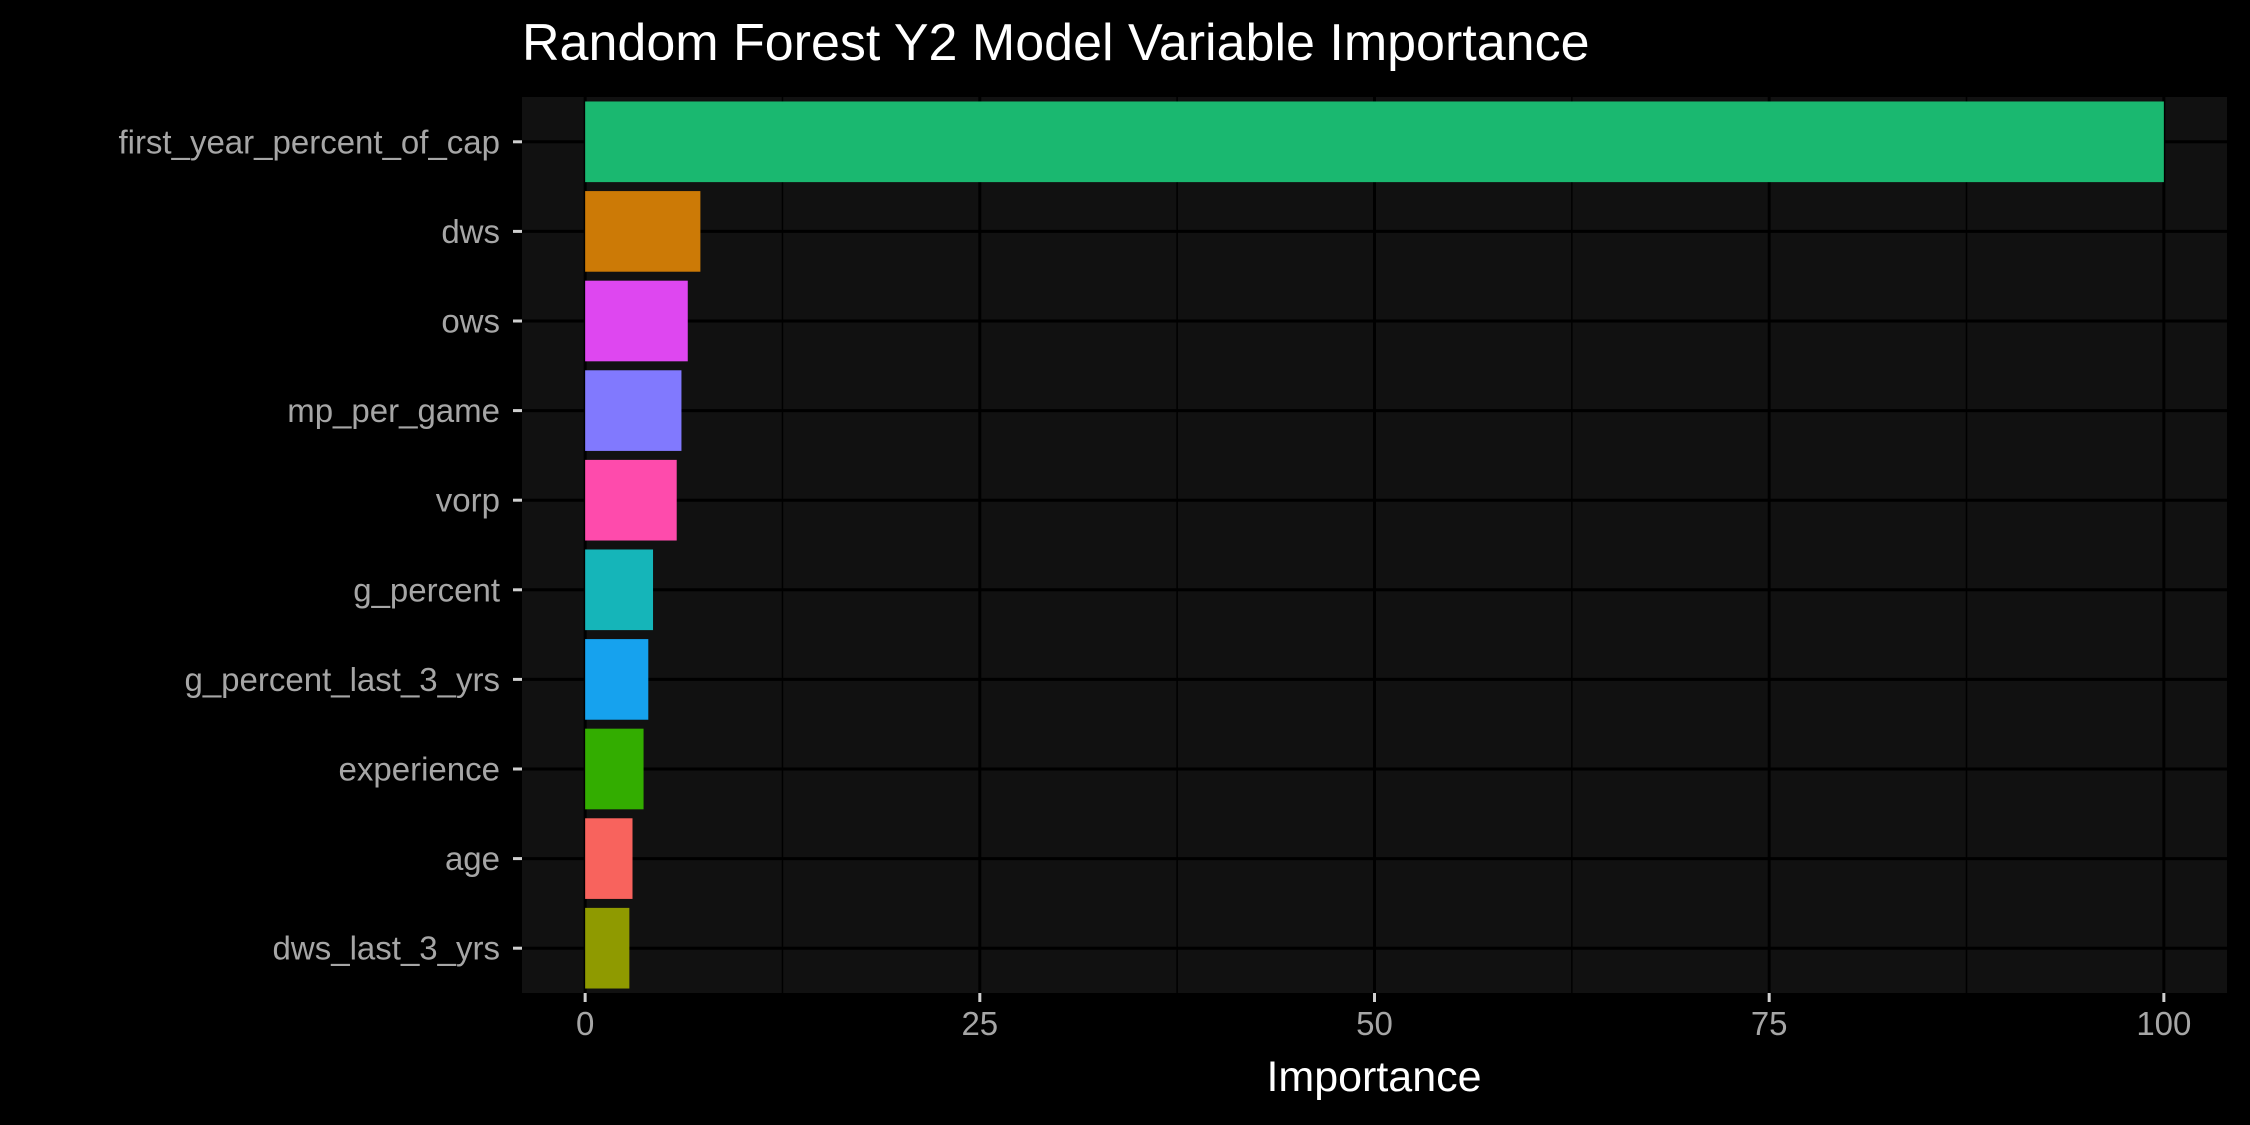 The height and width of the screenshot is (1125, 2250). What do you see at coordinates (609, 858) in the screenshot?
I see `bar-age` at bounding box center [609, 858].